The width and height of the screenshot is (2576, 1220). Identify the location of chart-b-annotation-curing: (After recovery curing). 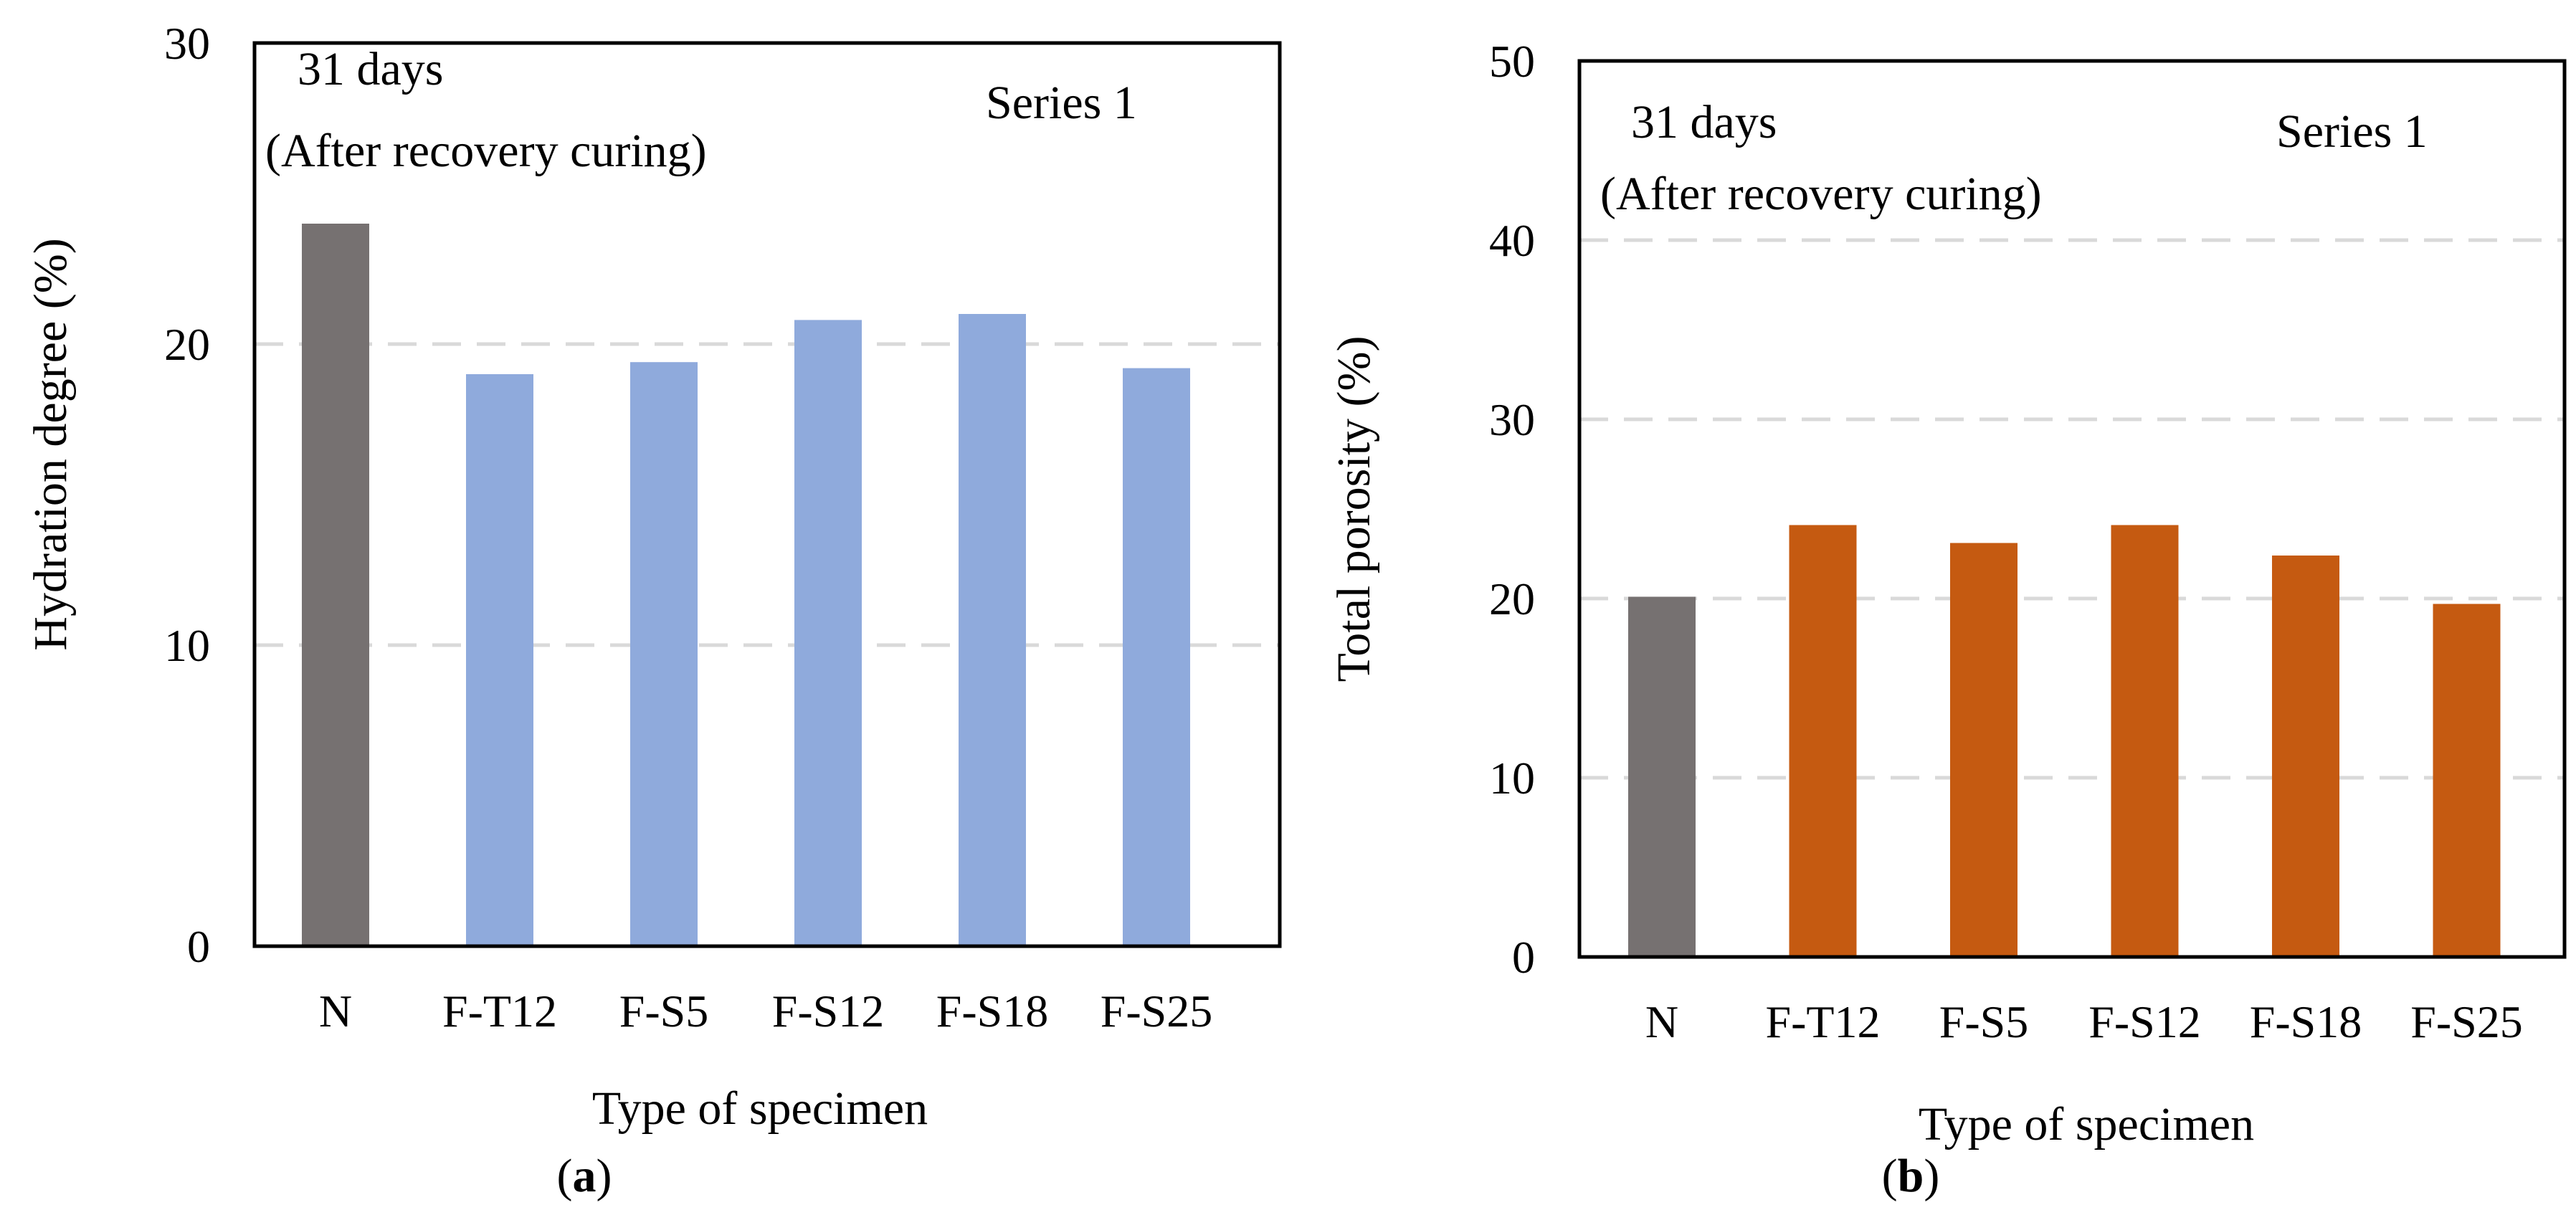
(1821, 194).